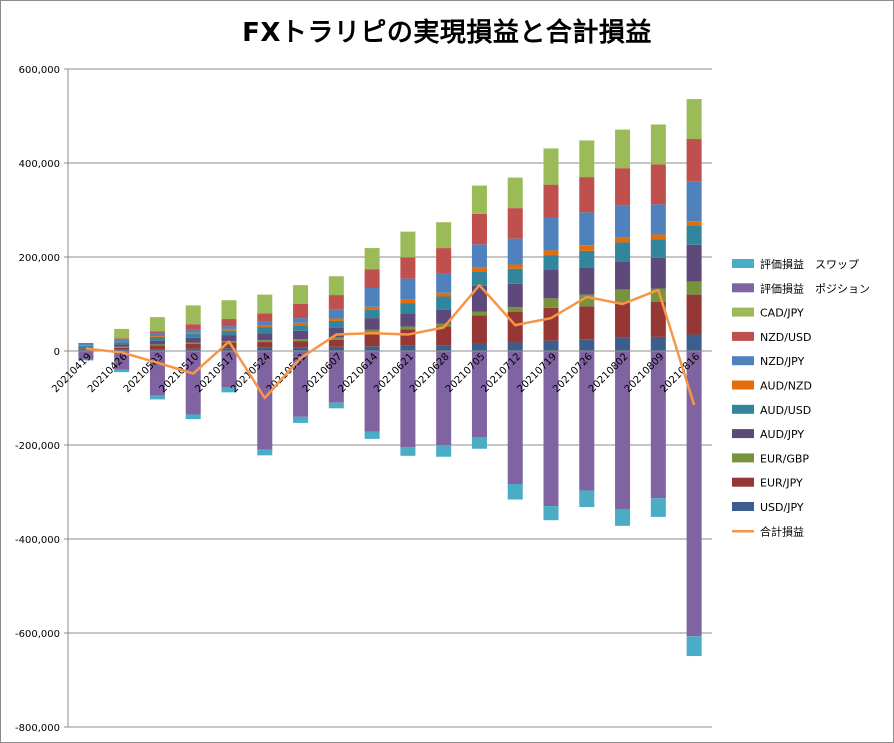 Image resolution: width=894 pixels, height=743 pixels. What do you see at coordinates (57, 352) in the screenshot?
I see `y-tick-label: 0` at bounding box center [57, 352].